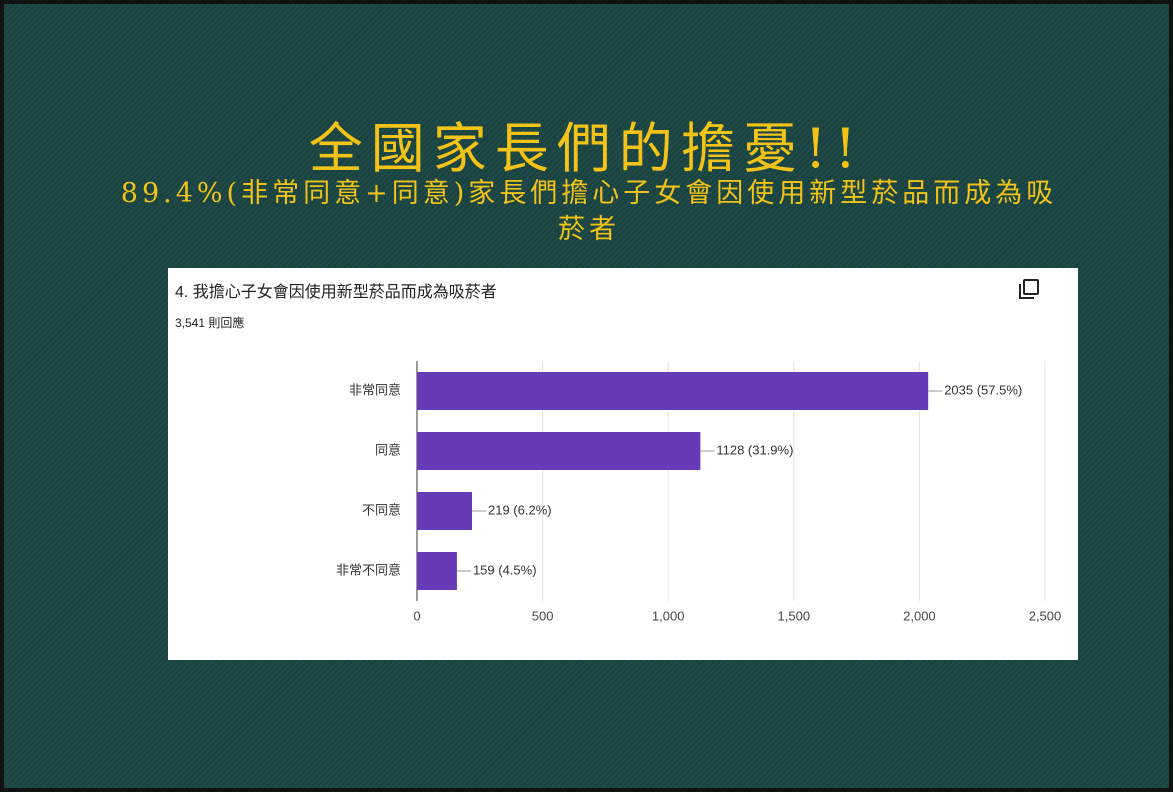 Image resolution: width=1173 pixels, height=792 pixels. What do you see at coordinates (505, 569) in the screenshot?
I see `value-label: 159 (4.5%)` at bounding box center [505, 569].